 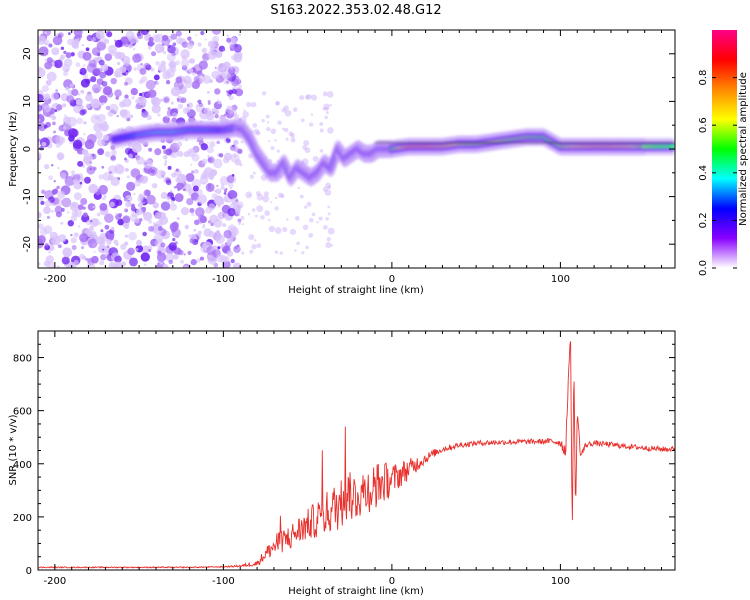 What do you see at coordinates (27, 53) in the screenshot?
I see `spectrogram-ytick-label: 20` at bounding box center [27, 53].